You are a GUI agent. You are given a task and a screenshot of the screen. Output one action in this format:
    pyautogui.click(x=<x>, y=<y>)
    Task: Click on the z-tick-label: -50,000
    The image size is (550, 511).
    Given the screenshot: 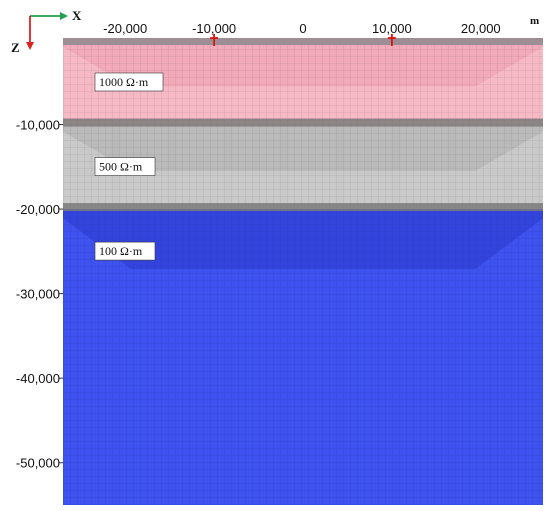 What is the action you would take?
    pyautogui.click(x=38, y=463)
    